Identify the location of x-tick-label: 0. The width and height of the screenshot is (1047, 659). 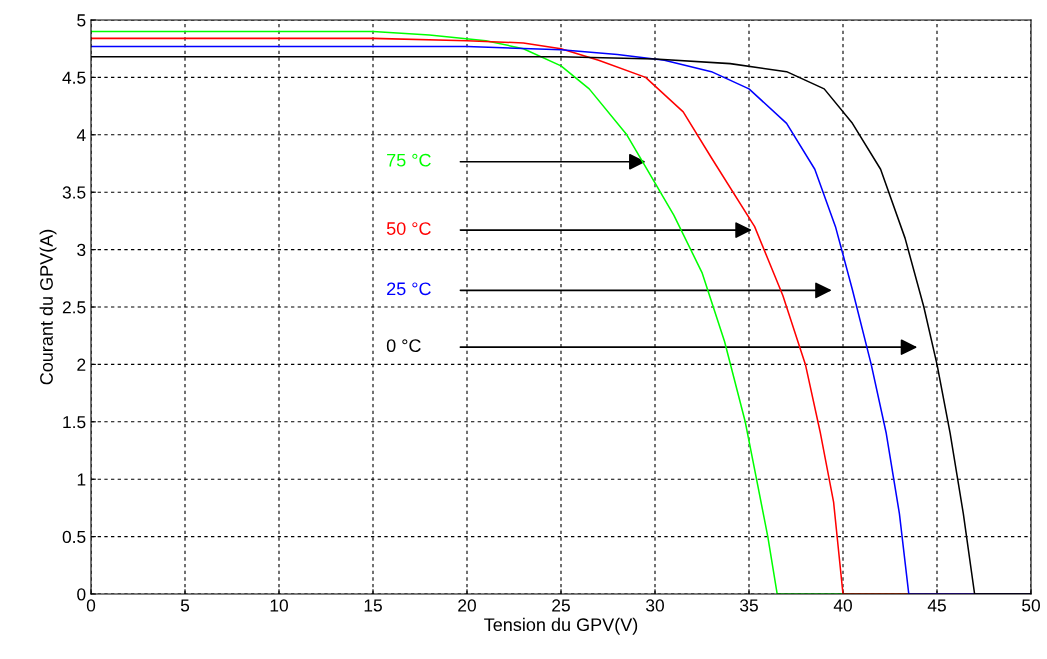
(91, 605).